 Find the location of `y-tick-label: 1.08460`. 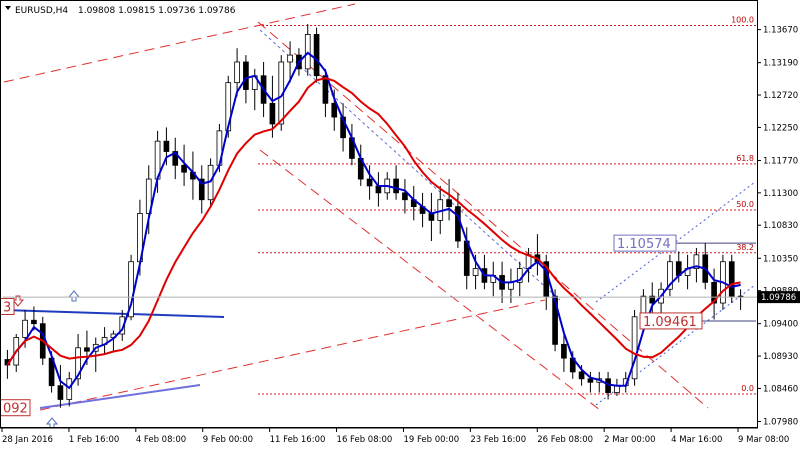

y-tick-label: 1.08460 is located at coordinates (780, 389).